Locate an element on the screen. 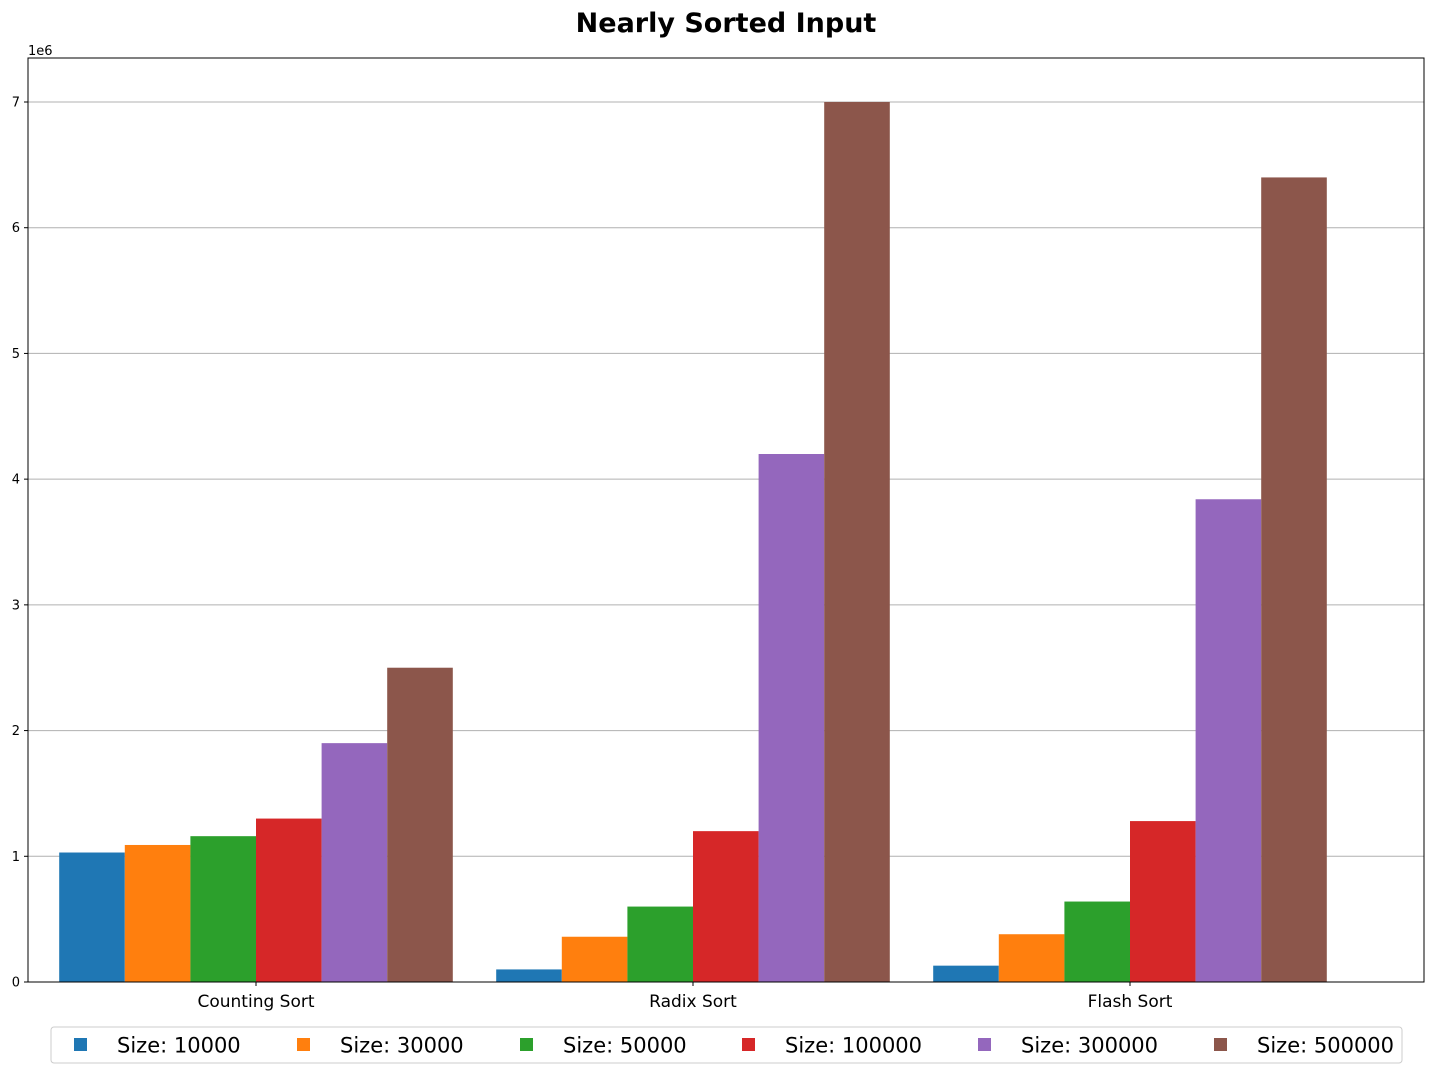 The width and height of the screenshot is (1433, 1074). y-tick-label-2: 2 is located at coordinates (16, 731).